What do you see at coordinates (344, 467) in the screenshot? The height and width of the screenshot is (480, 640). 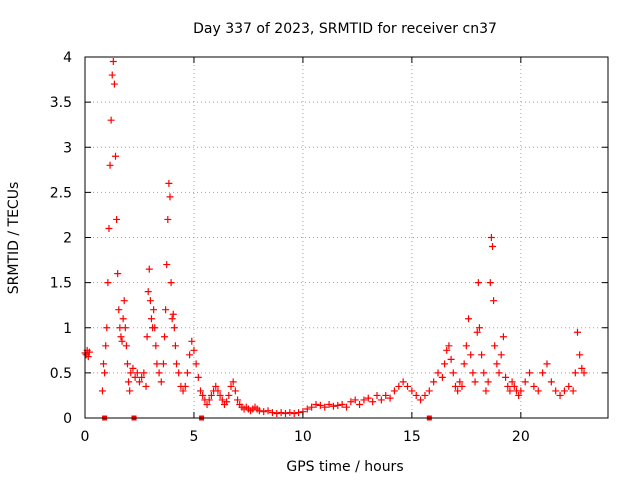 I see `x-axis-label: GPS time / hours` at bounding box center [344, 467].